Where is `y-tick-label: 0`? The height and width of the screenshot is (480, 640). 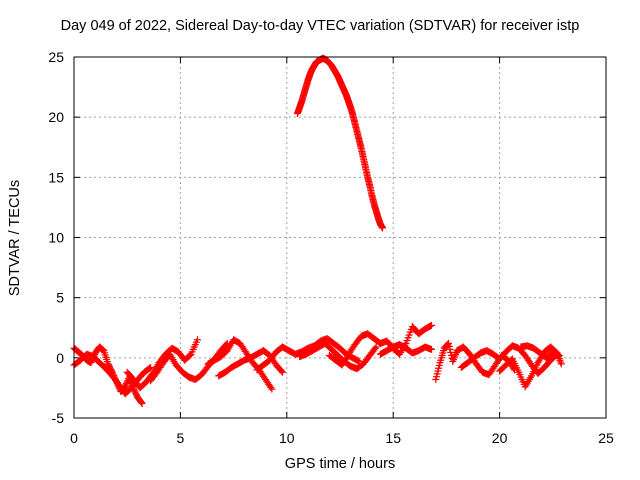
y-tick-label: 0 is located at coordinates (60, 358).